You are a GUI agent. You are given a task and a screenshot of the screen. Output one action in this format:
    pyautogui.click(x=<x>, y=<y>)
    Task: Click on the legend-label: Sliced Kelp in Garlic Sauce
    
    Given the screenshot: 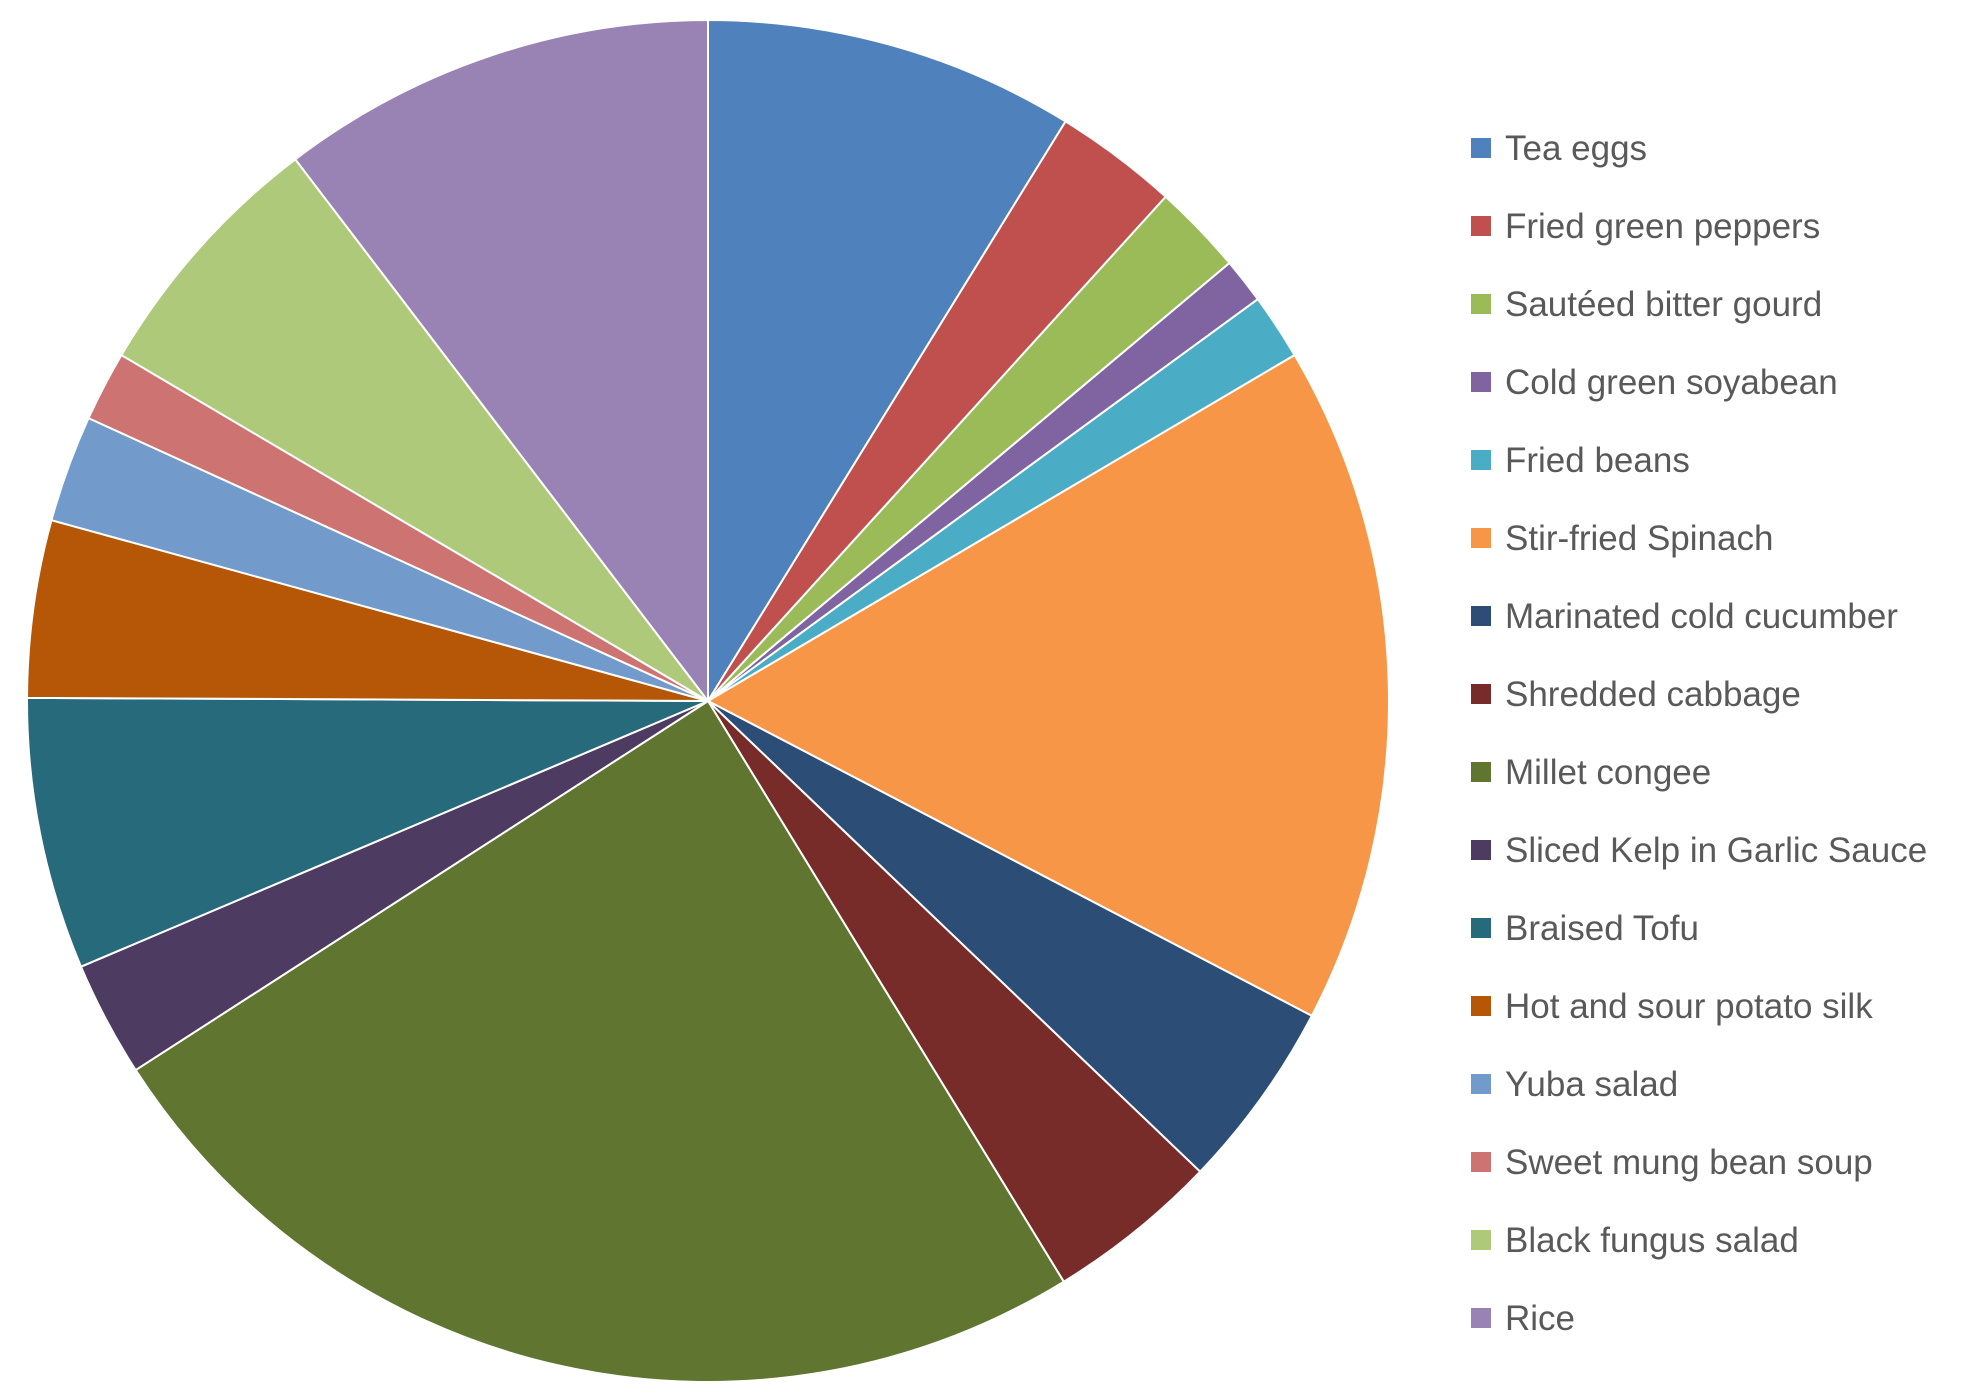 What is the action you would take?
    pyautogui.click(x=1716, y=850)
    